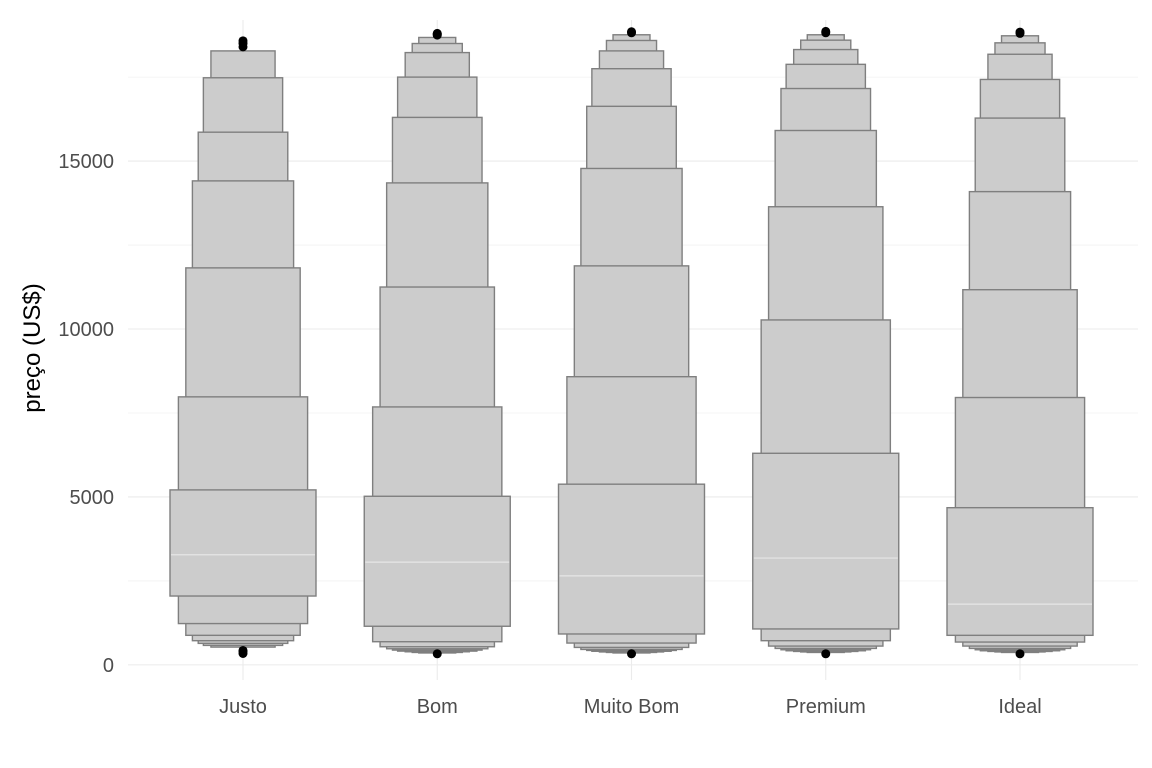 The width and height of the screenshot is (1152, 768). I want to click on y-axis-title: preço (US$), so click(32, 347).